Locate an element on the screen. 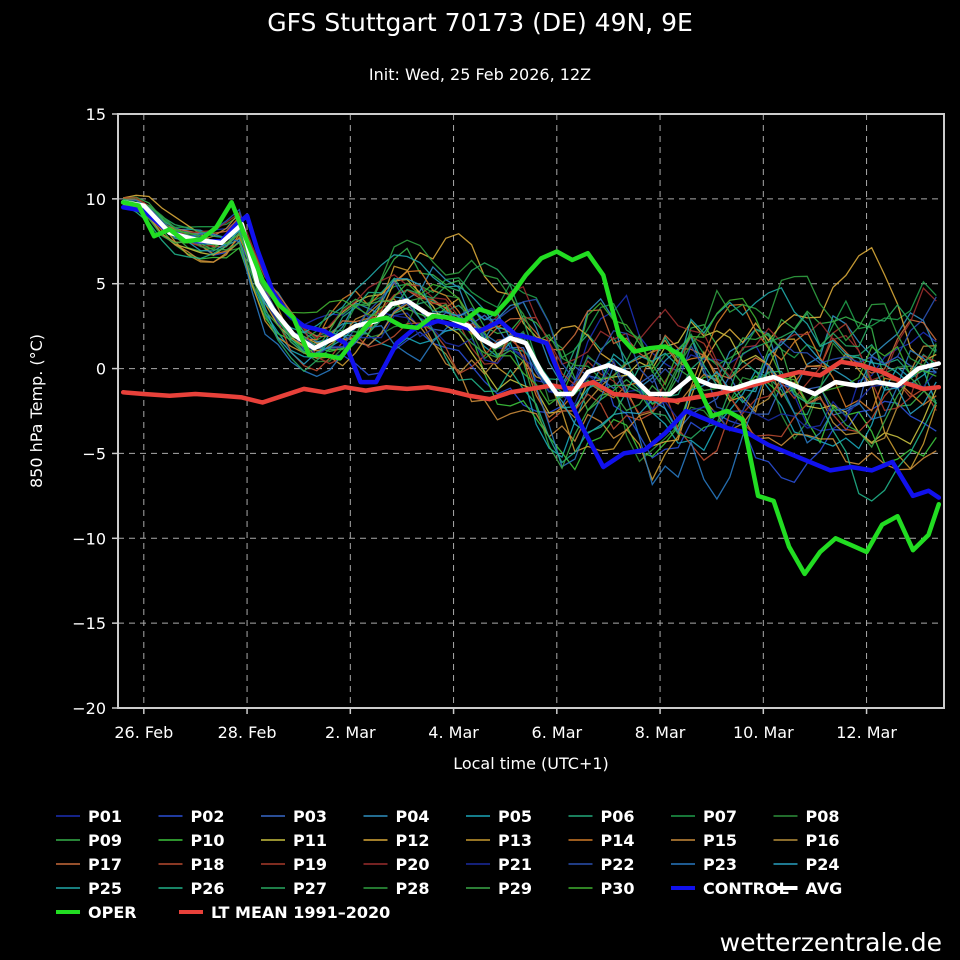 This screenshot has height=960, width=960. x-tick-label: 28. Feb is located at coordinates (247, 732).